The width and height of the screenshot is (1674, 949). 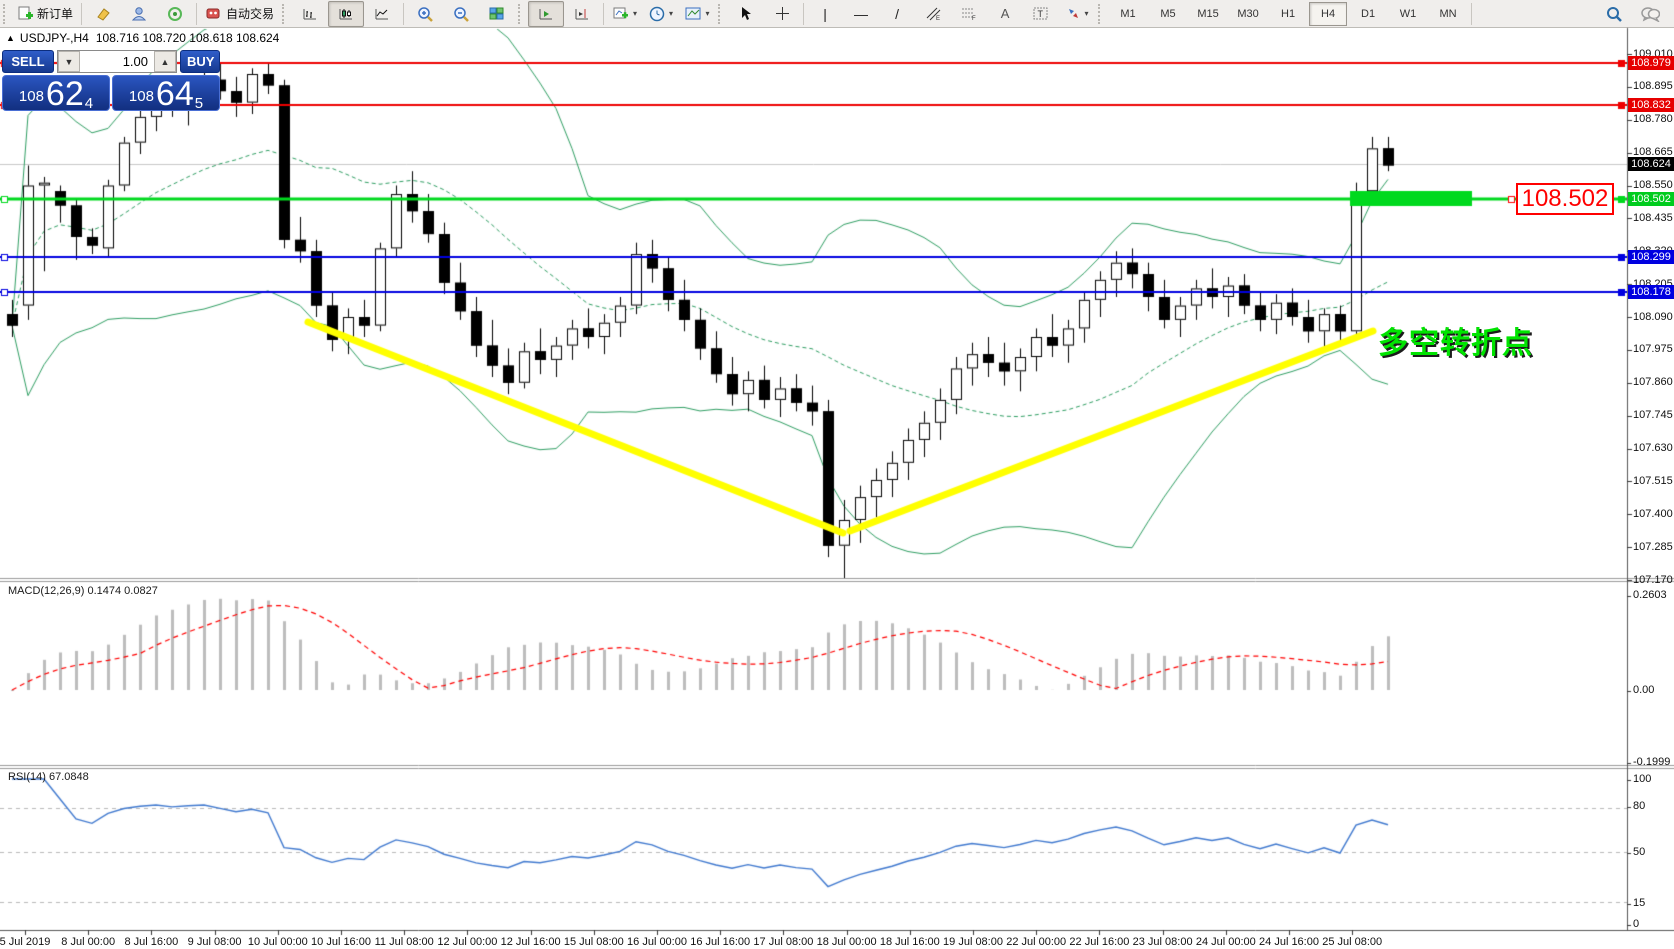 What do you see at coordinates (909, 942) in the screenshot?
I see `time-tick-label: 18 Jul 16:00` at bounding box center [909, 942].